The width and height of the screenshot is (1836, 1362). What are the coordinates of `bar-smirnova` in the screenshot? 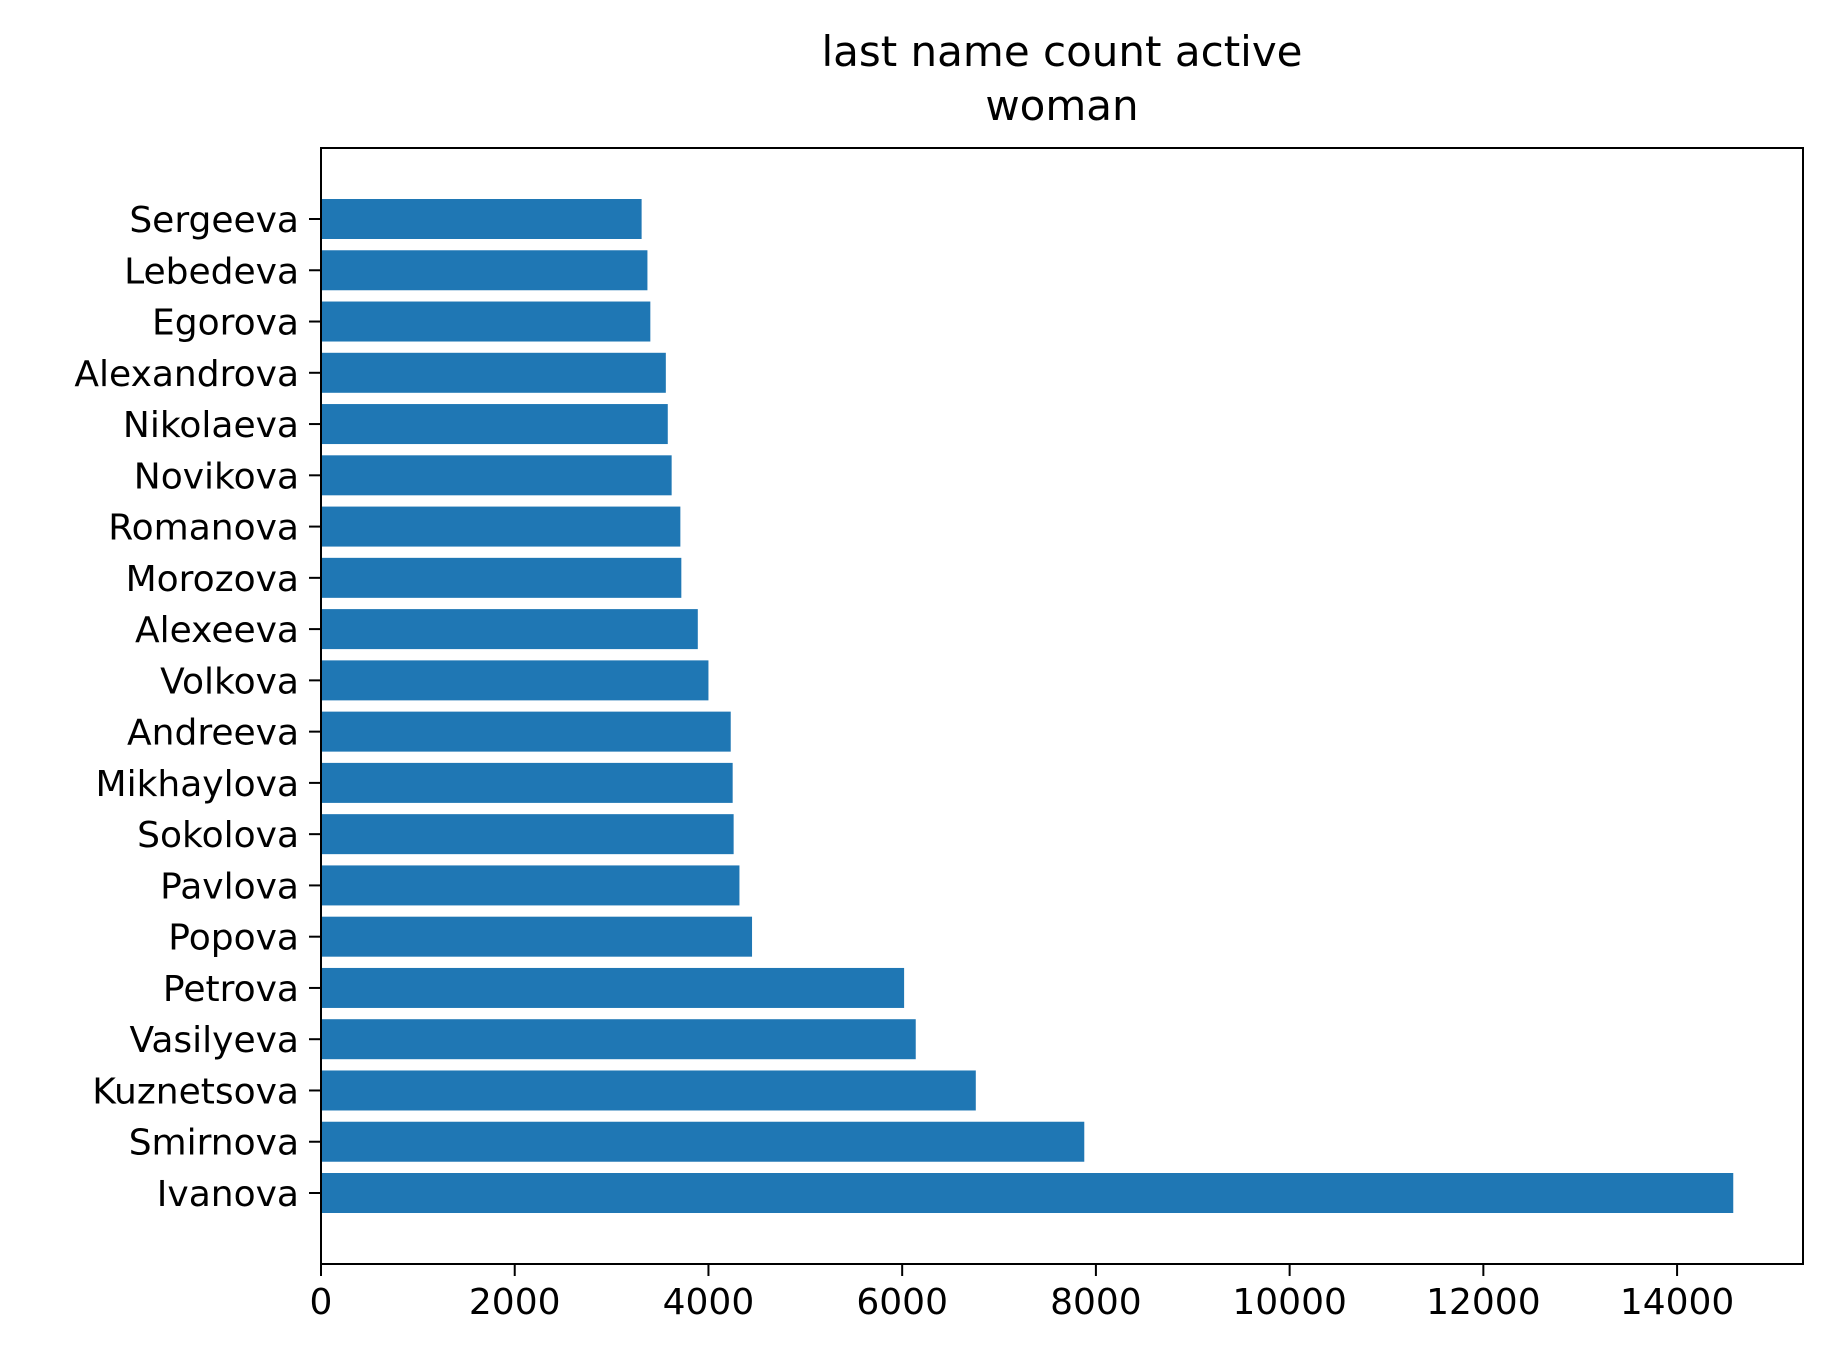 It's located at (703, 1141).